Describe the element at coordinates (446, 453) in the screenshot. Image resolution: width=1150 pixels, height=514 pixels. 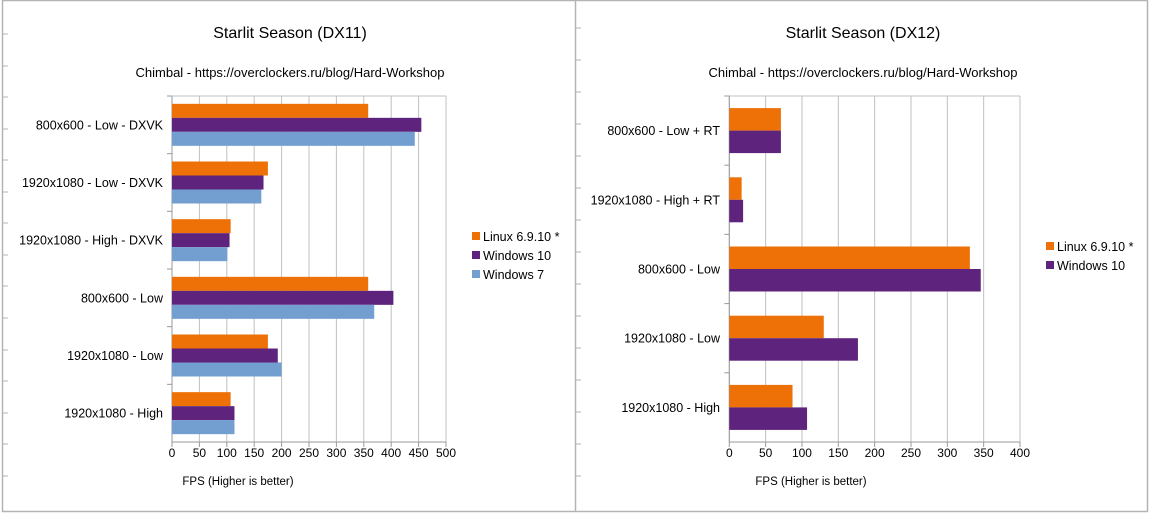
I see `x-tick-label: 500` at that location.